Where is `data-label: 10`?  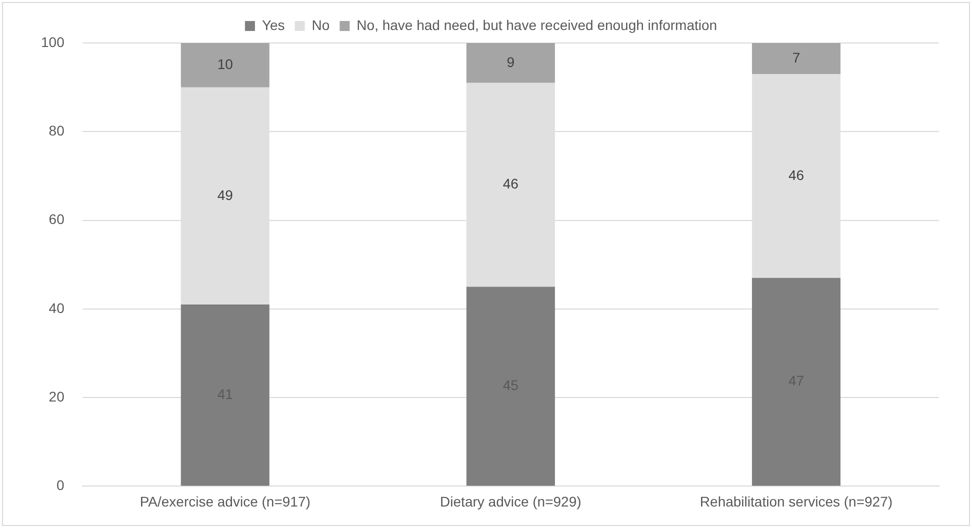 data-label: 10 is located at coordinates (225, 64).